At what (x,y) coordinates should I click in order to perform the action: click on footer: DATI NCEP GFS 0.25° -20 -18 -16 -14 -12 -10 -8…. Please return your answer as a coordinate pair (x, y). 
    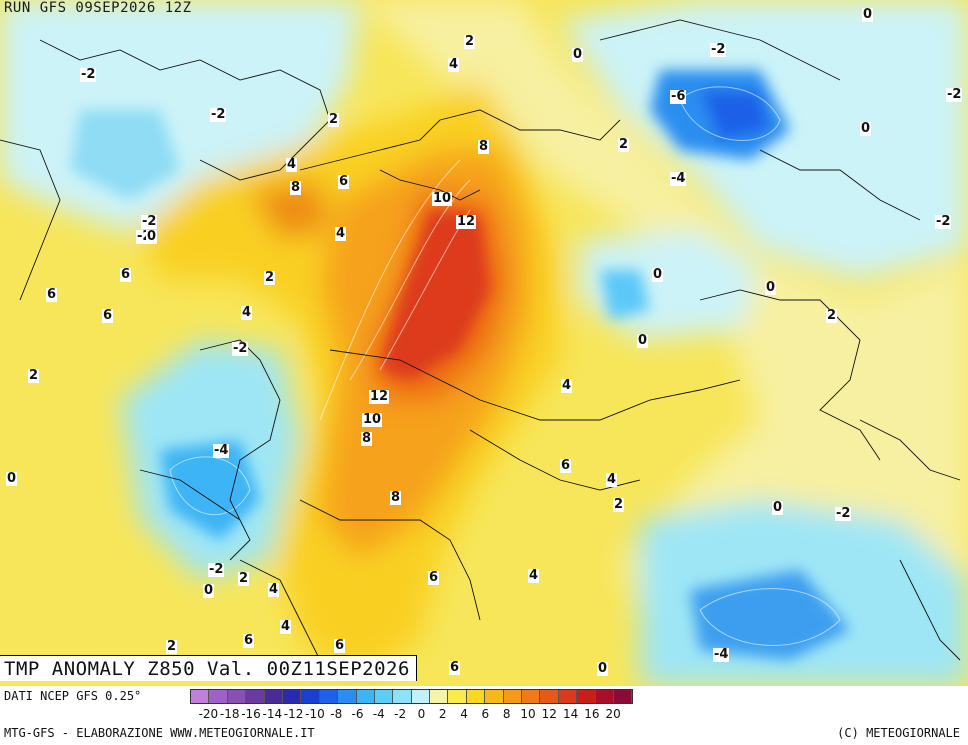
    Looking at the image, I should click on (484, 715).